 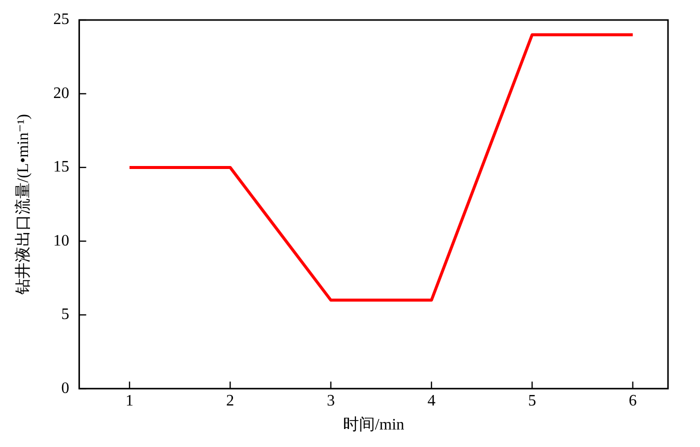 What do you see at coordinates (65, 388) in the screenshot?
I see `y-tick-label: 0` at bounding box center [65, 388].